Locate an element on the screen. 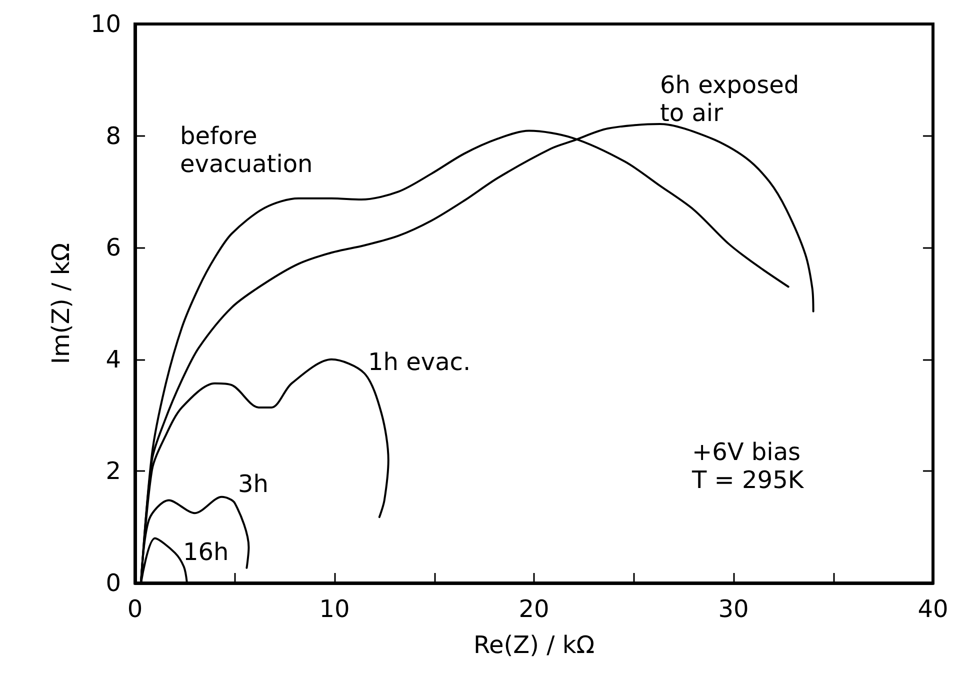 Image resolution: width=958 pixels, height=687 pixels. x-tick-label: 40 is located at coordinates (933, 609).